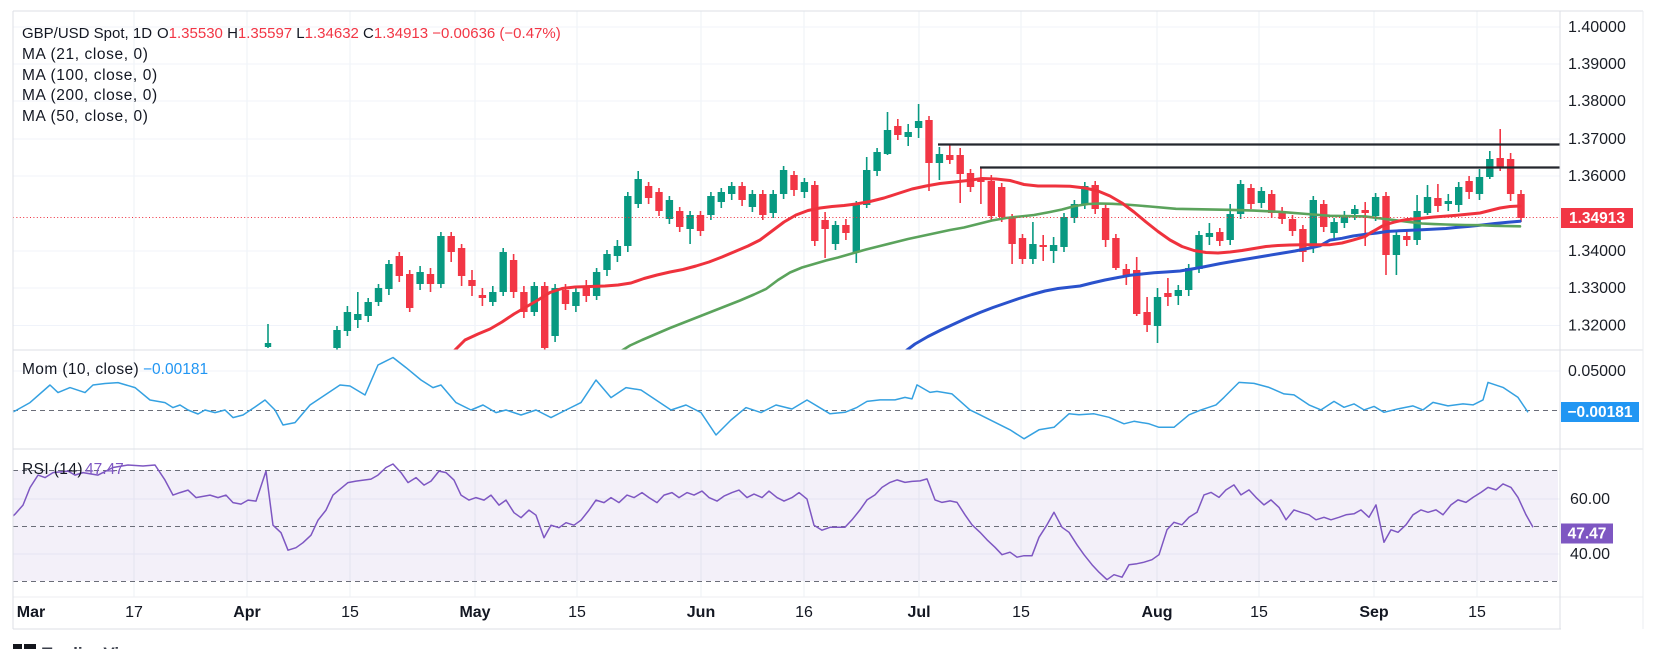 The width and height of the screenshot is (1656, 649). I want to click on svg-text: 16, so click(804, 612).